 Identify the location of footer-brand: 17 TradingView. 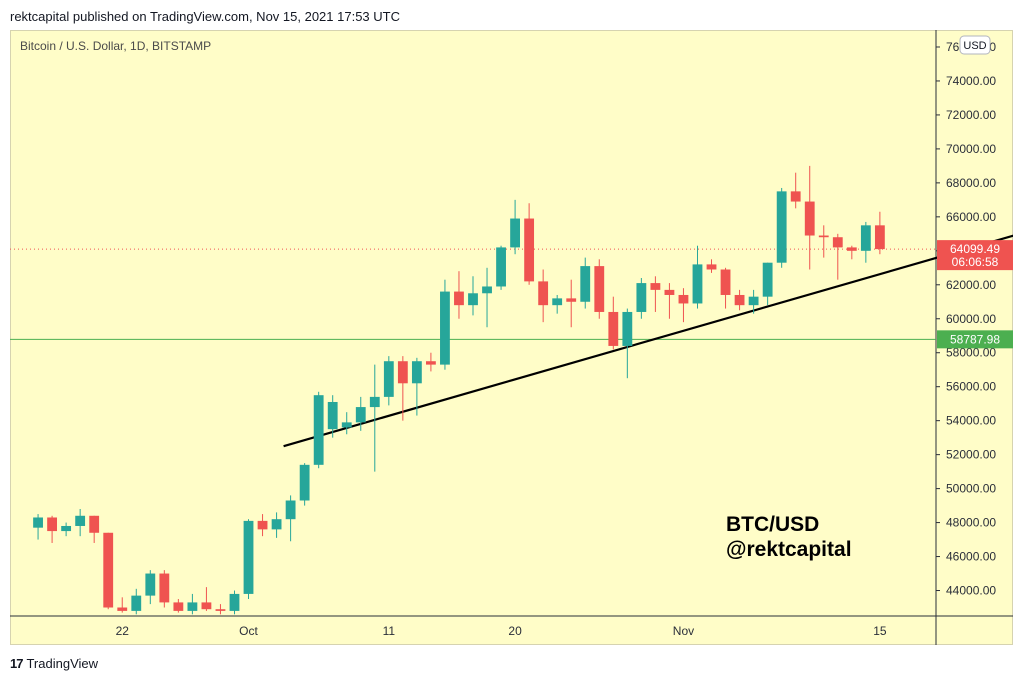
(54, 664).